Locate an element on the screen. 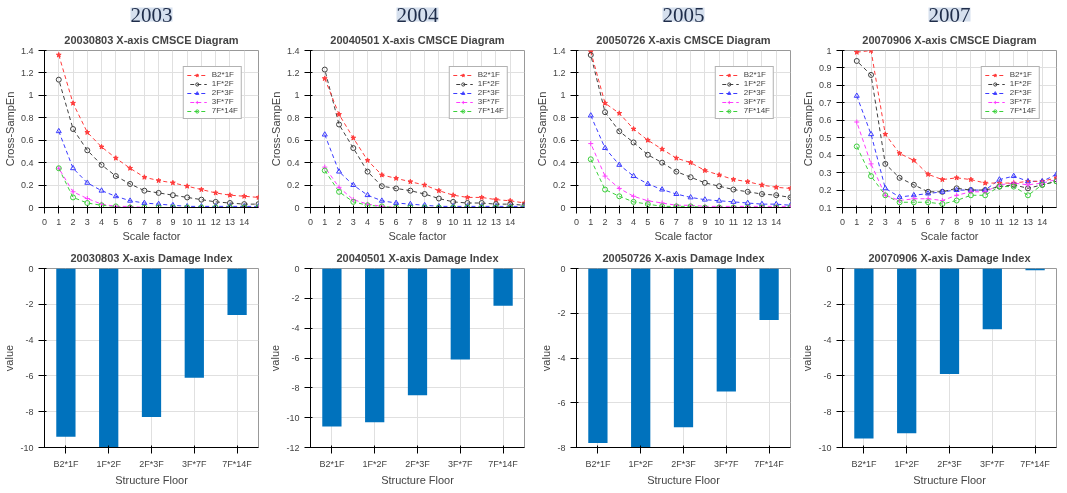 The width and height of the screenshot is (1067, 493). y-tick-label: -6 is located at coordinates (29, 375).